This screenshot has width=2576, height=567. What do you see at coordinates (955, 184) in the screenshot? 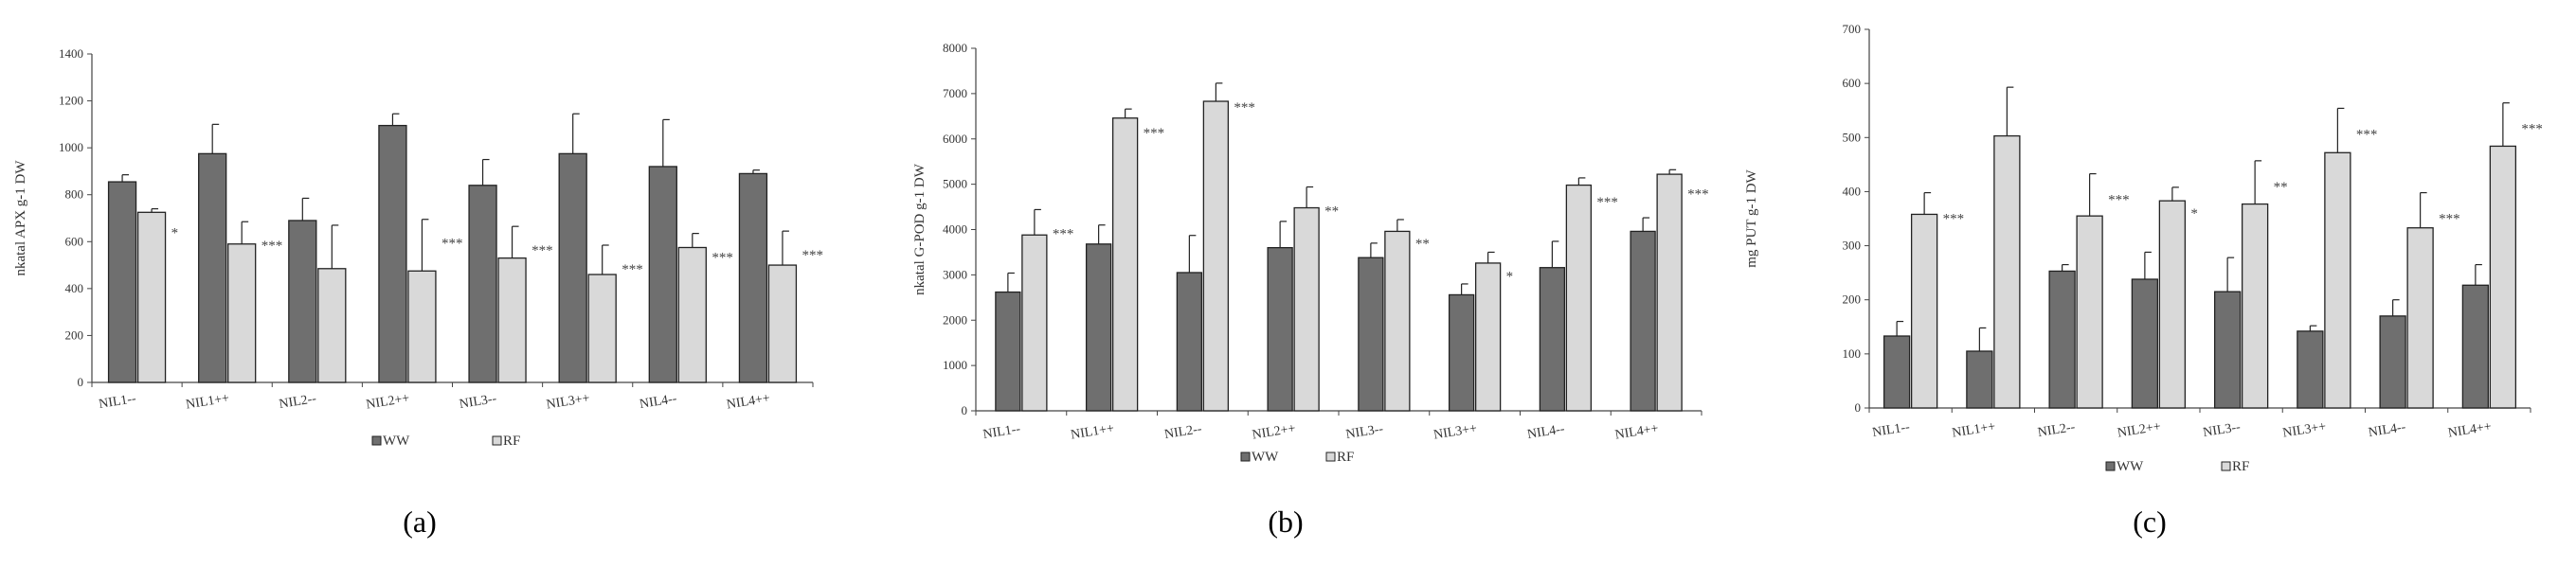
I see `y-tick-label: 5000` at bounding box center [955, 184].